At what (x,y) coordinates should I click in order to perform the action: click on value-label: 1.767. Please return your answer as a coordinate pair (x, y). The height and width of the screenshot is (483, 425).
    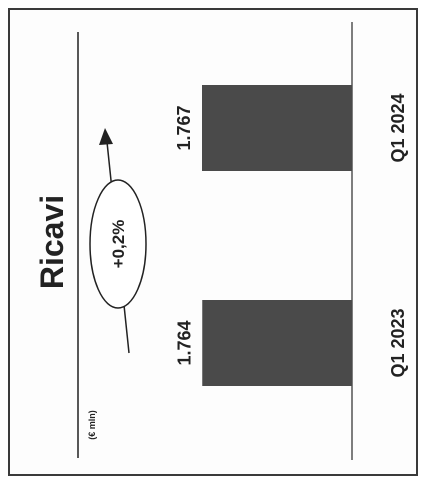
    Looking at the image, I should click on (184, 127).